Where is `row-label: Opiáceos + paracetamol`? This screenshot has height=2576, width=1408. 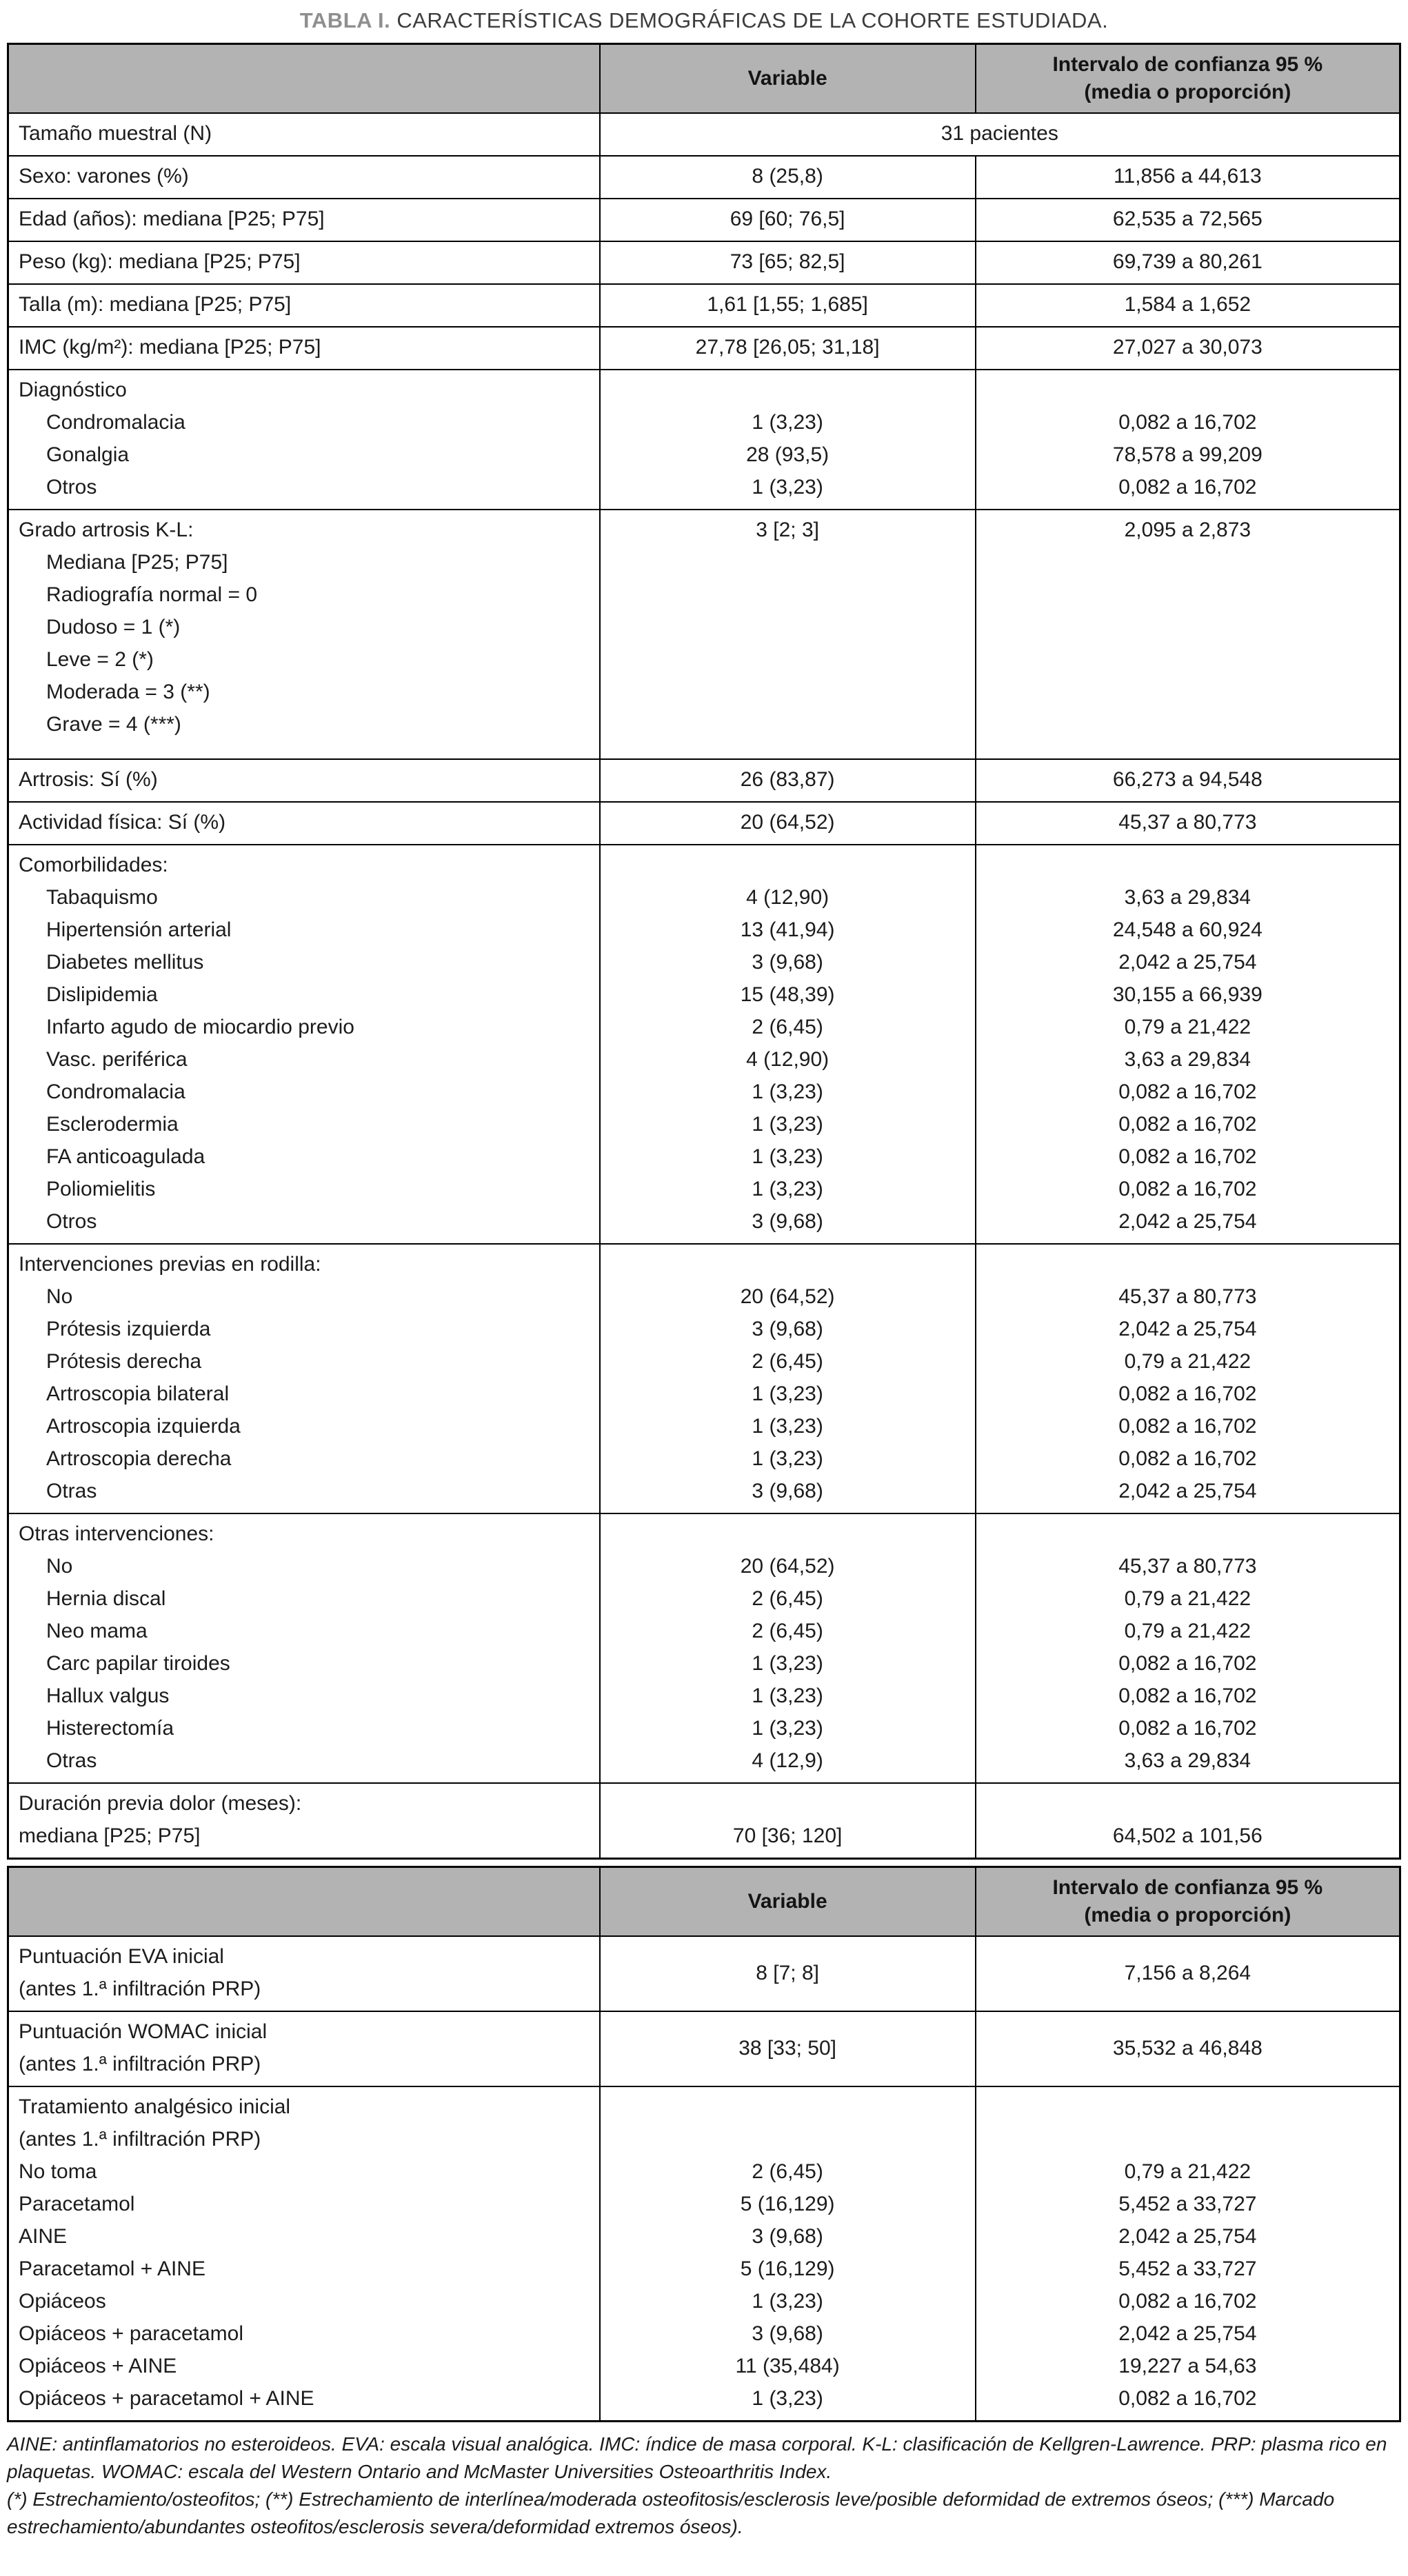 row-label: Opiáceos + paracetamol is located at coordinates (131, 2333).